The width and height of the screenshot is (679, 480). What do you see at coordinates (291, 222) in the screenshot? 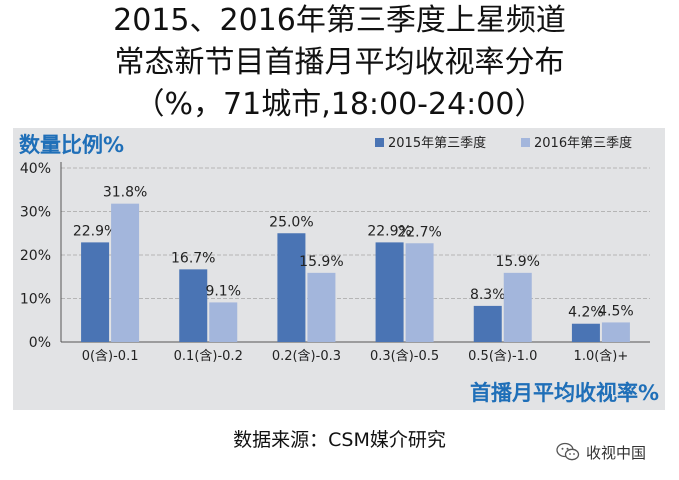
I see `data-label: 25.0%` at bounding box center [291, 222].